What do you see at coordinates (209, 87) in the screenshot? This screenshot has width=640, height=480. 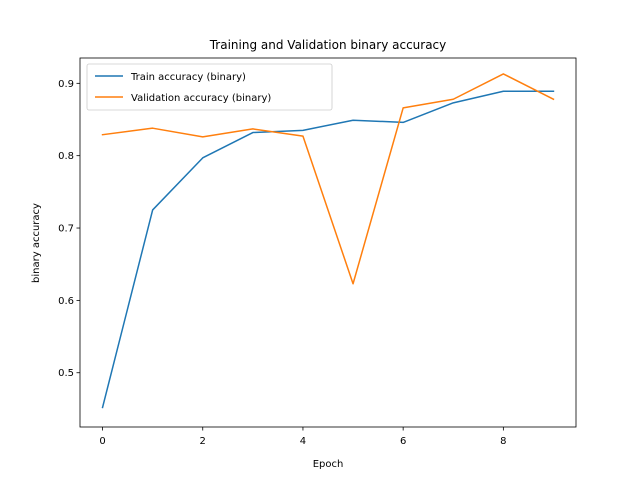 I see `legend-box` at bounding box center [209, 87].